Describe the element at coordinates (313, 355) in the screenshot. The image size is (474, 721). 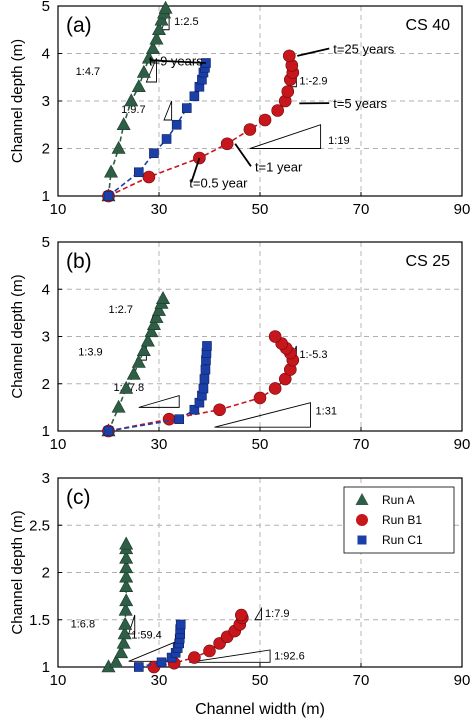
I see `slope-label: 1:-5.3` at that location.